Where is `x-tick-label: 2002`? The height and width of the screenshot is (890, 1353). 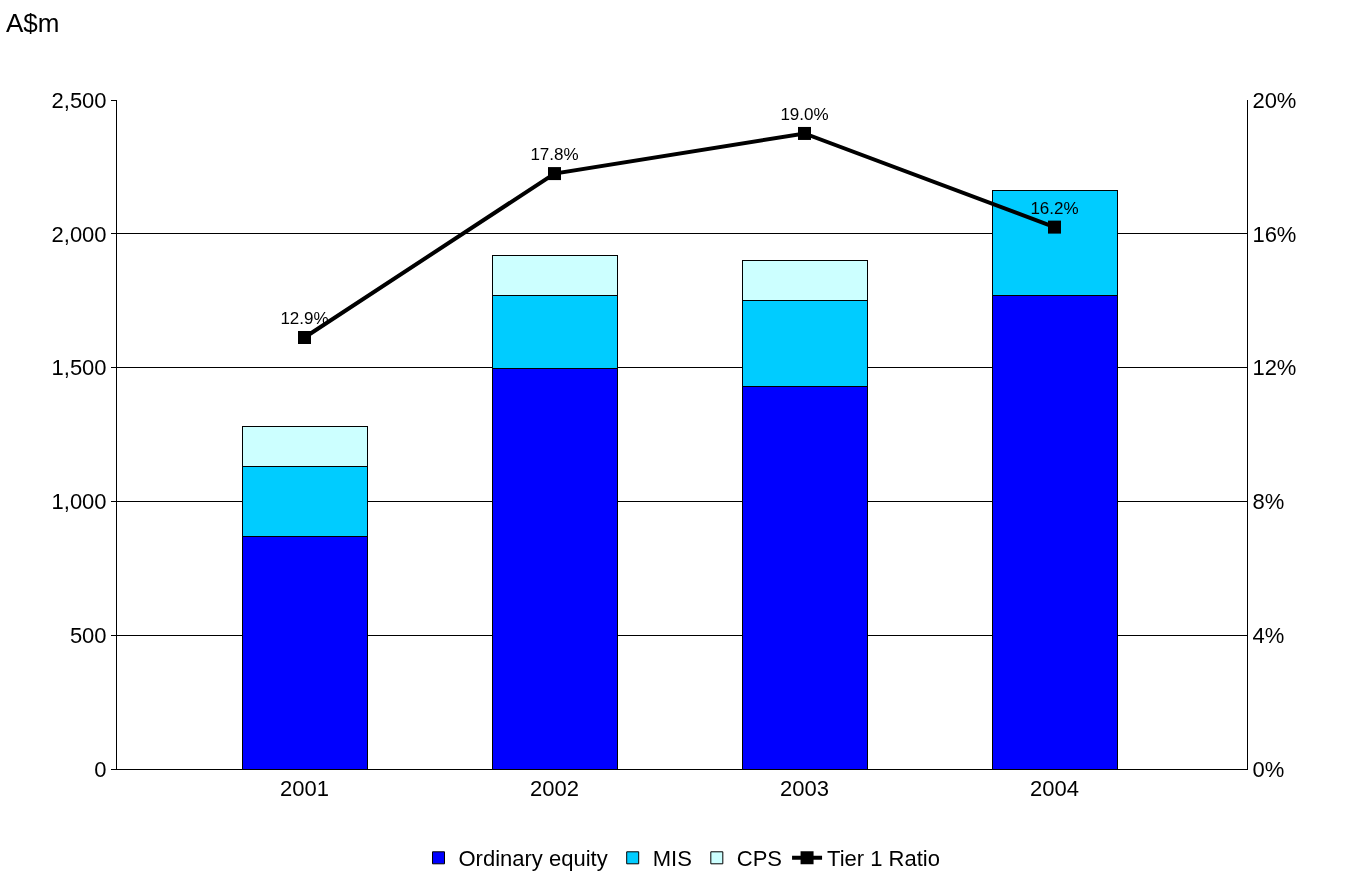
x-tick-label: 2002 is located at coordinates (554, 789).